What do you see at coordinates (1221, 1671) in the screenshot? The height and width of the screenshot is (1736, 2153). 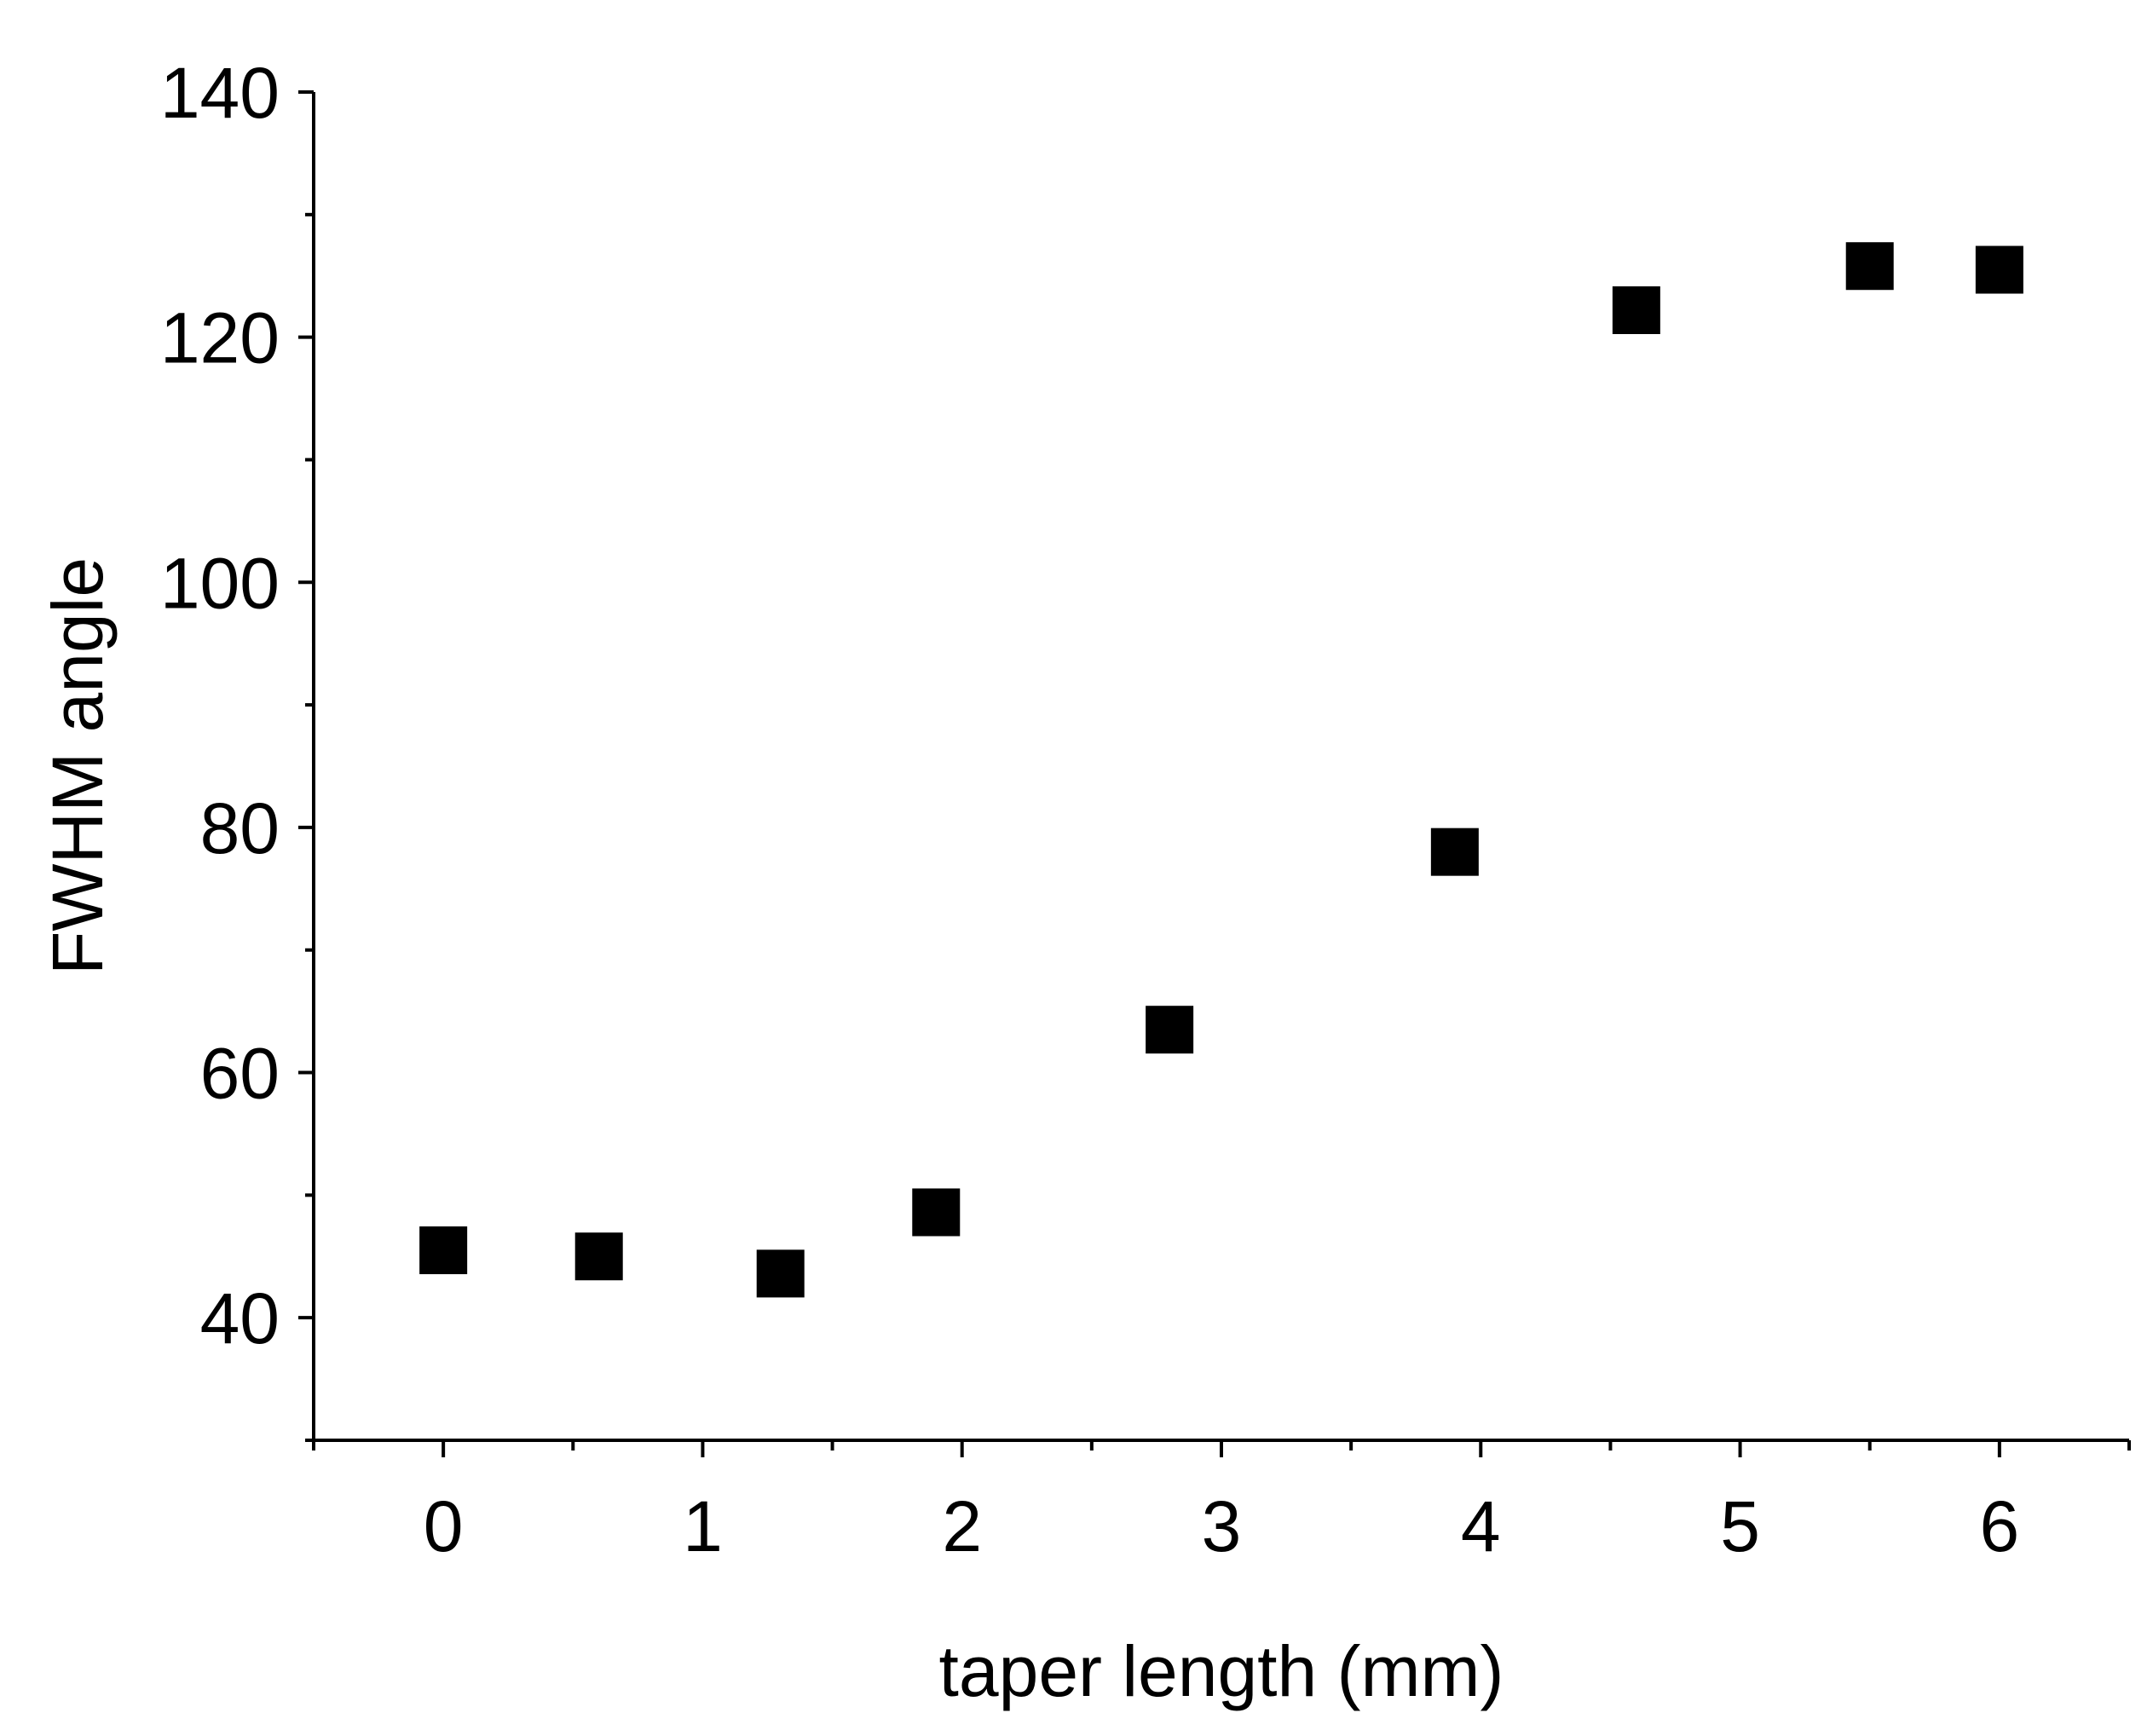 I see `x-axis-label: taper length (mm)` at bounding box center [1221, 1671].